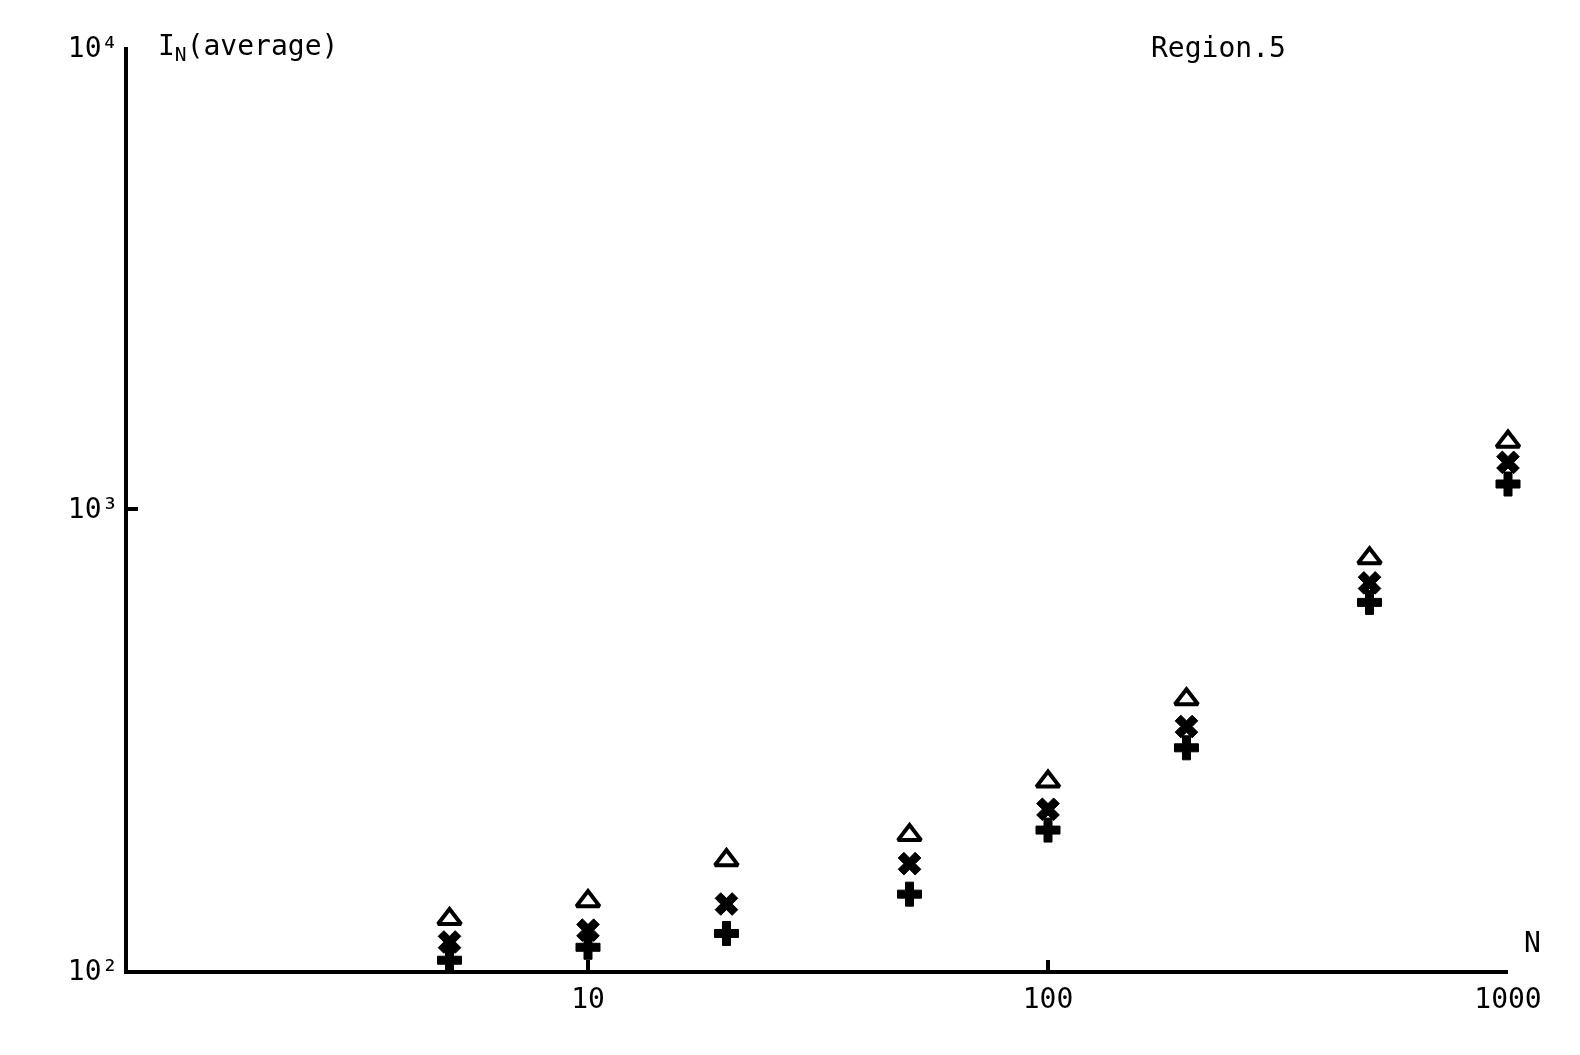  I want to click on x-tick-label: 100, so click(1048, 998).